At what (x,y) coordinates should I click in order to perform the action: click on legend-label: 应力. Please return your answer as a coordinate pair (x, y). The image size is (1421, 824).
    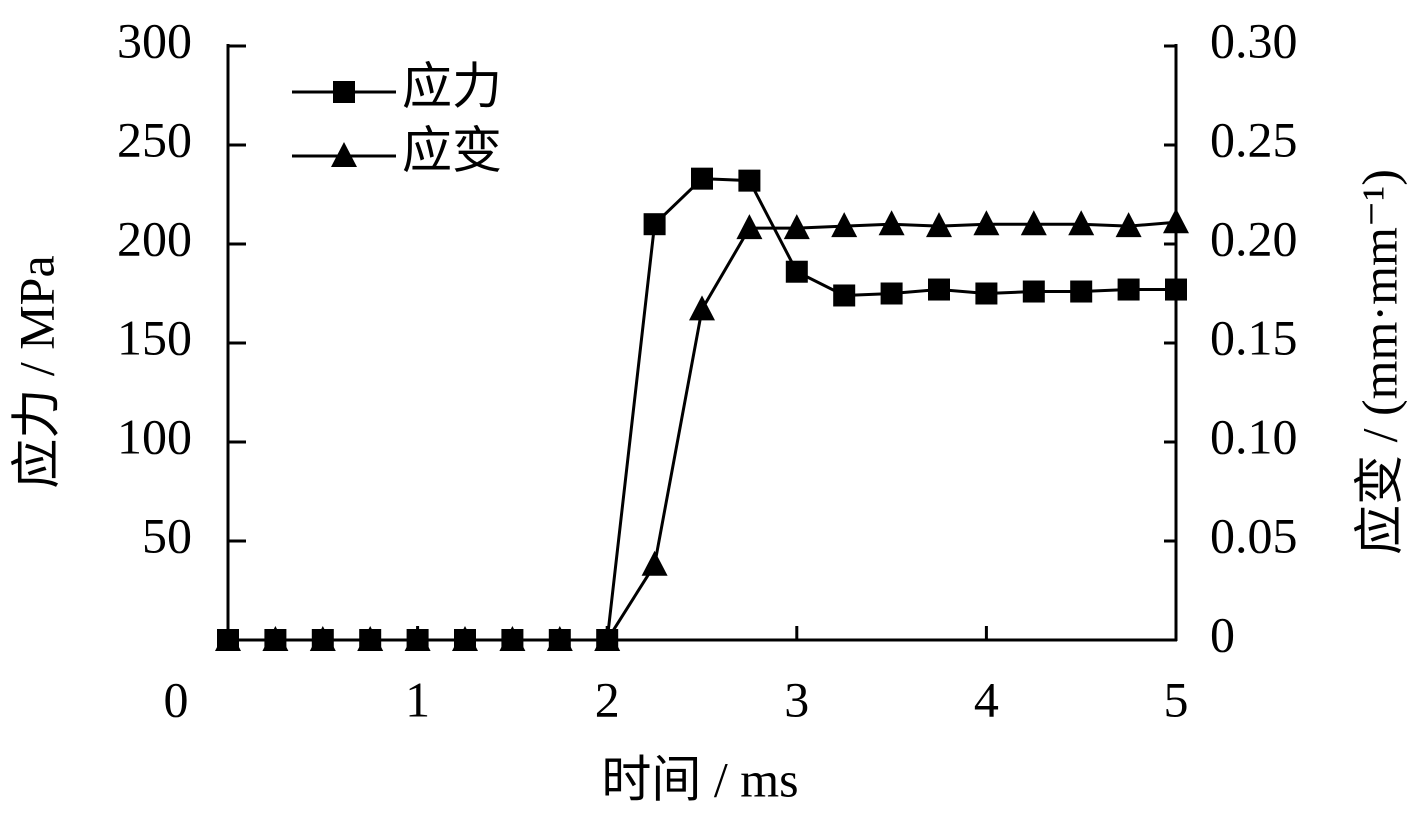
    Looking at the image, I should click on (452, 86).